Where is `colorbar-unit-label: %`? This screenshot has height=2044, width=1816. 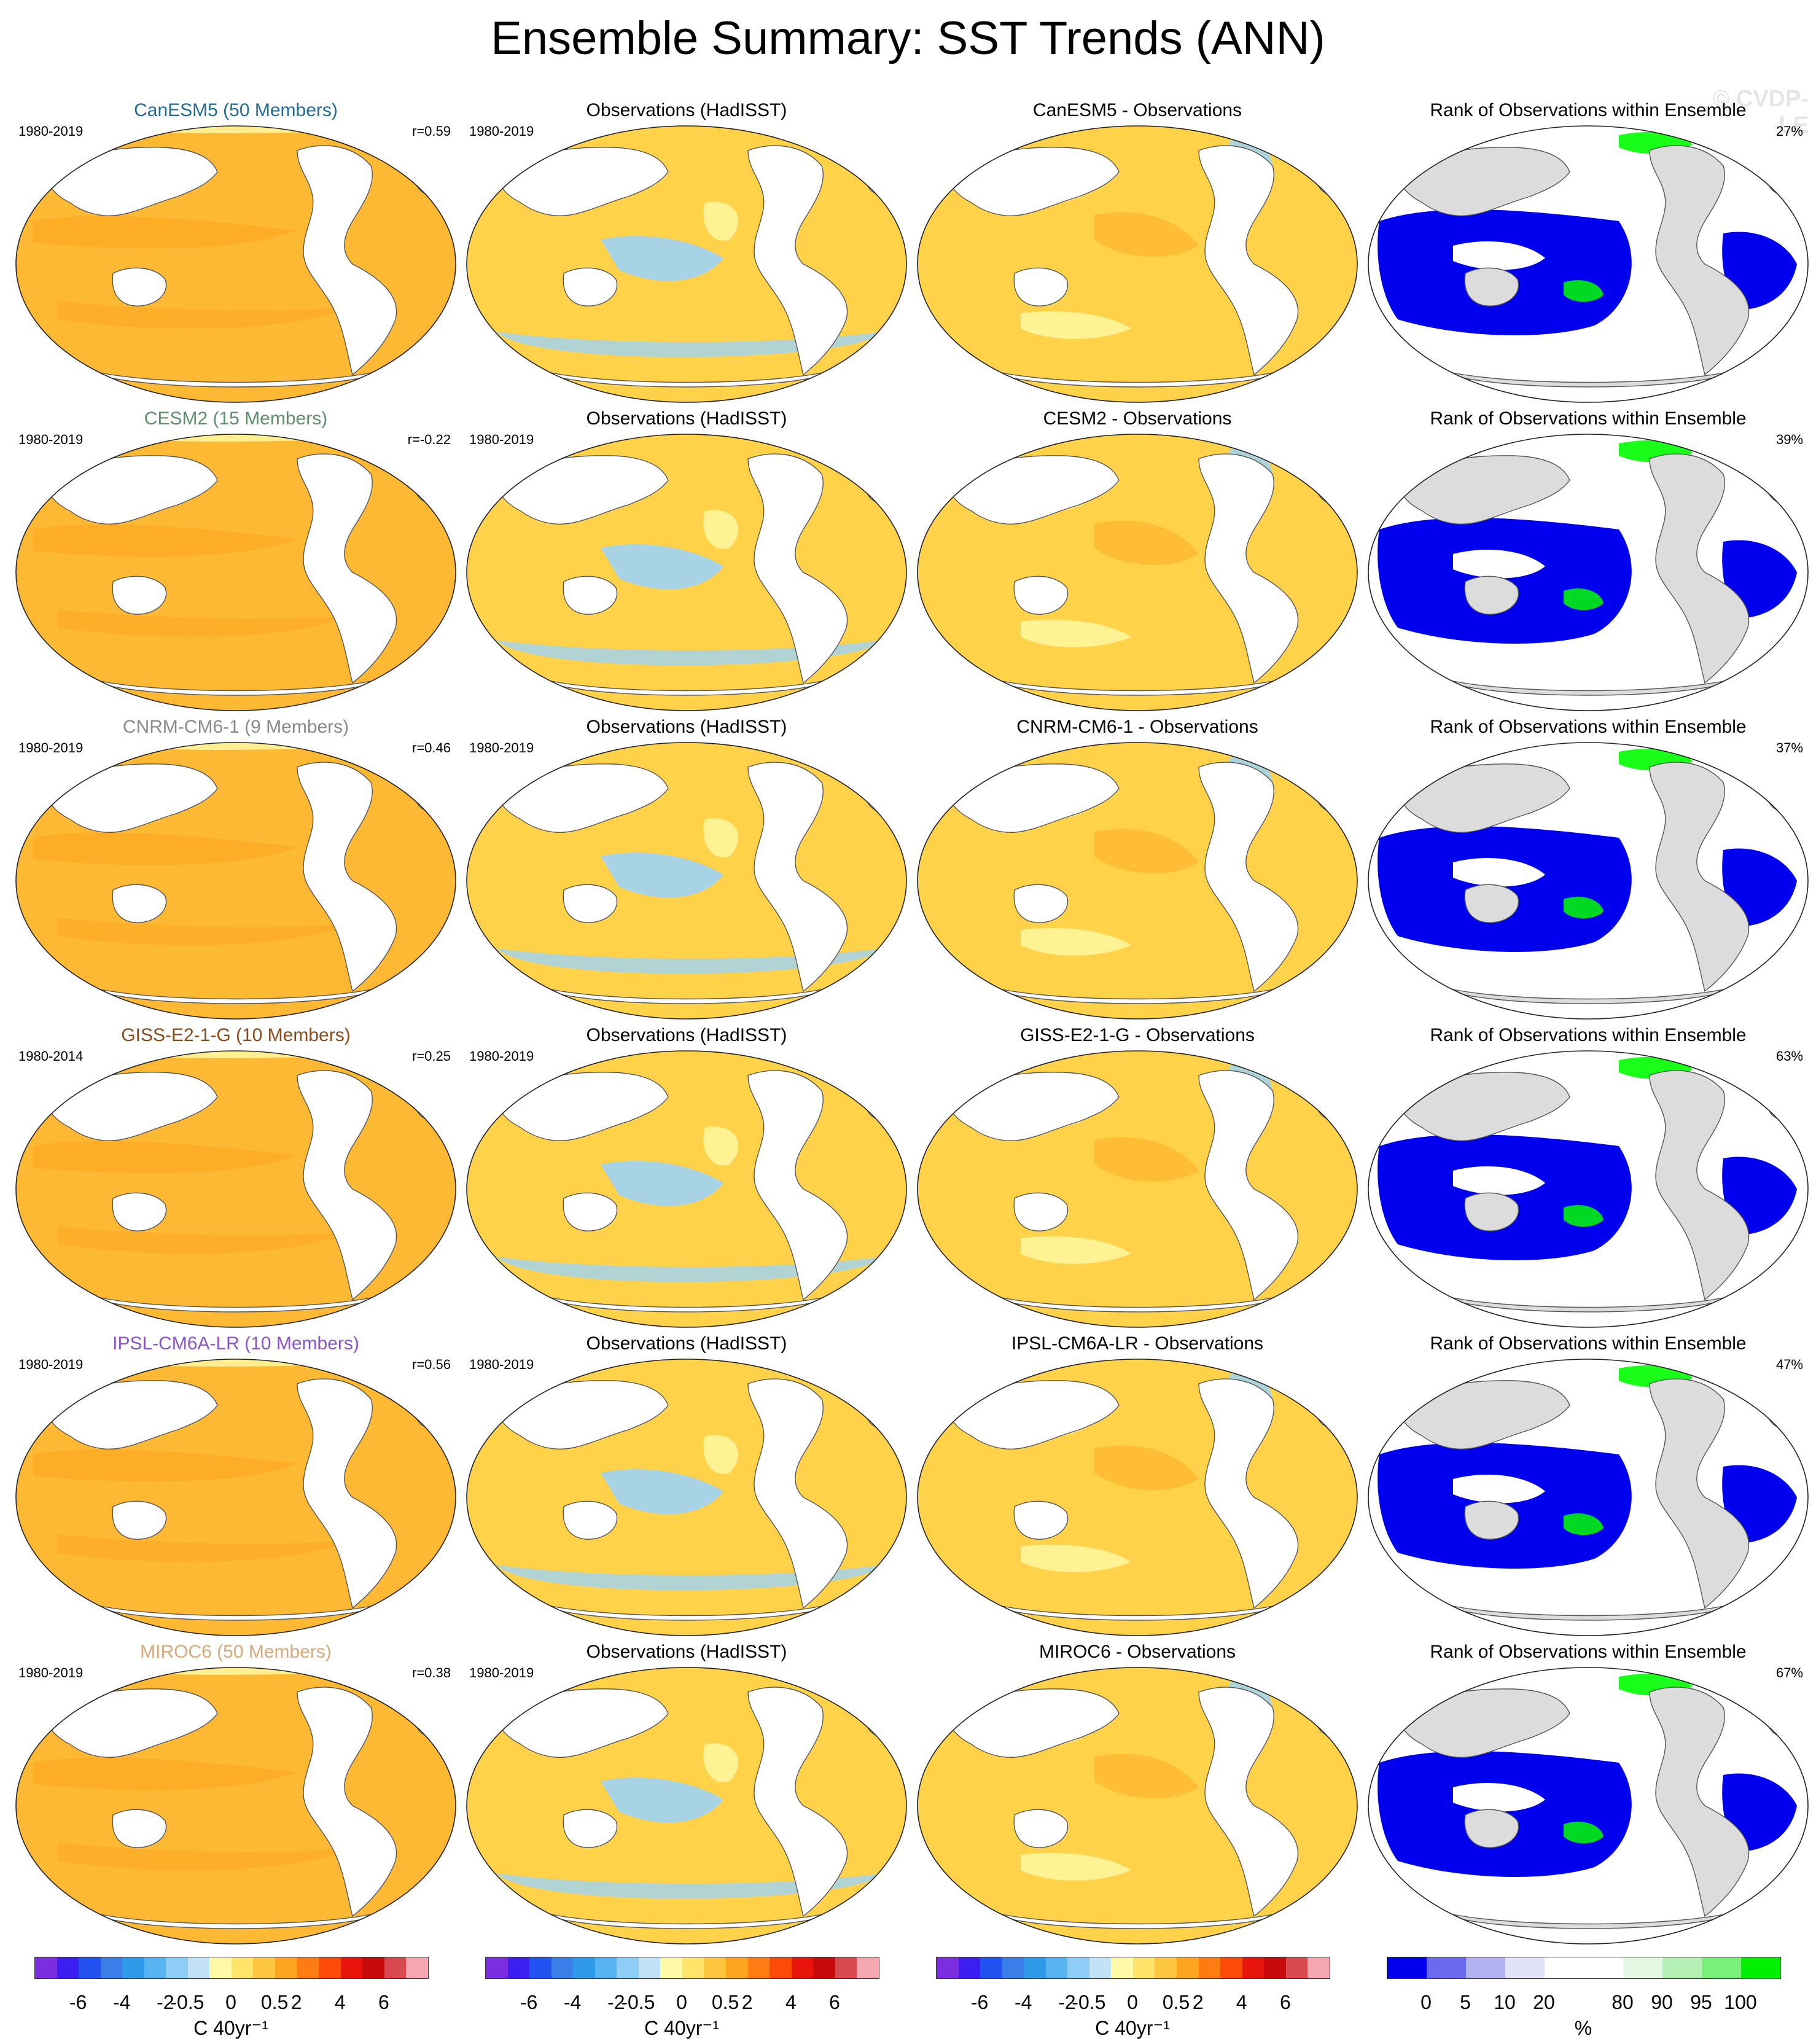
colorbar-unit-label: % is located at coordinates (1583, 2028).